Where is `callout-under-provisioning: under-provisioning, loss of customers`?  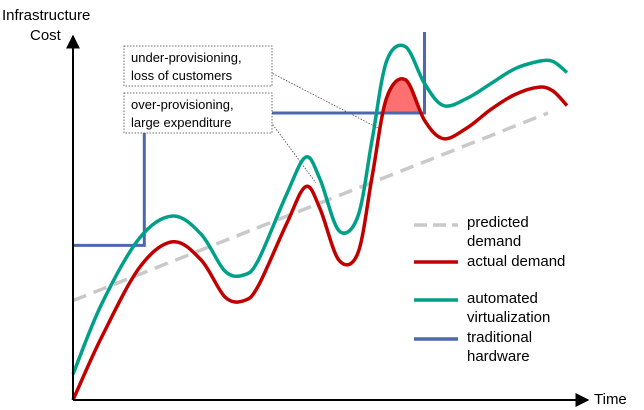 callout-under-provisioning: under-provisioning, loss of customers is located at coordinates (198, 66).